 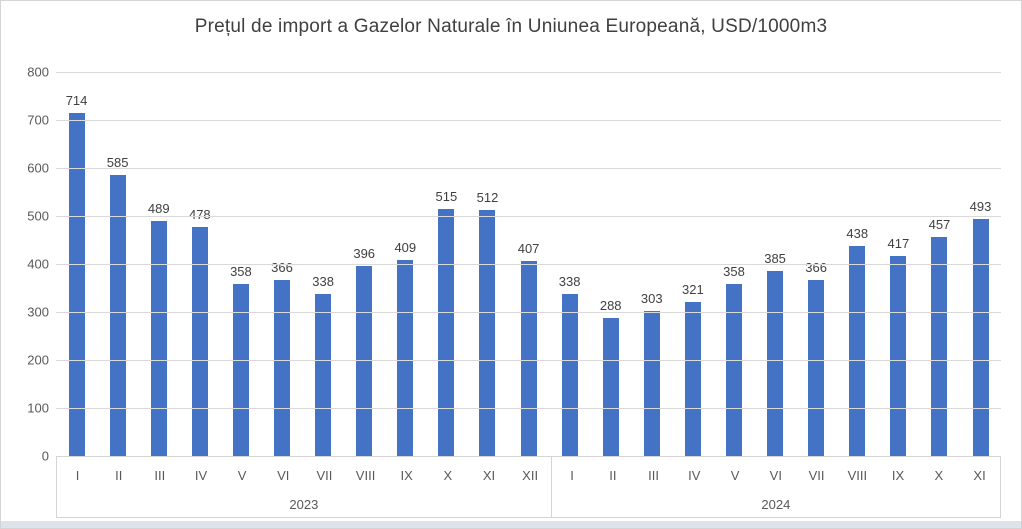 What do you see at coordinates (38, 360) in the screenshot?
I see `y-tick-label: 200` at bounding box center [38, 360].